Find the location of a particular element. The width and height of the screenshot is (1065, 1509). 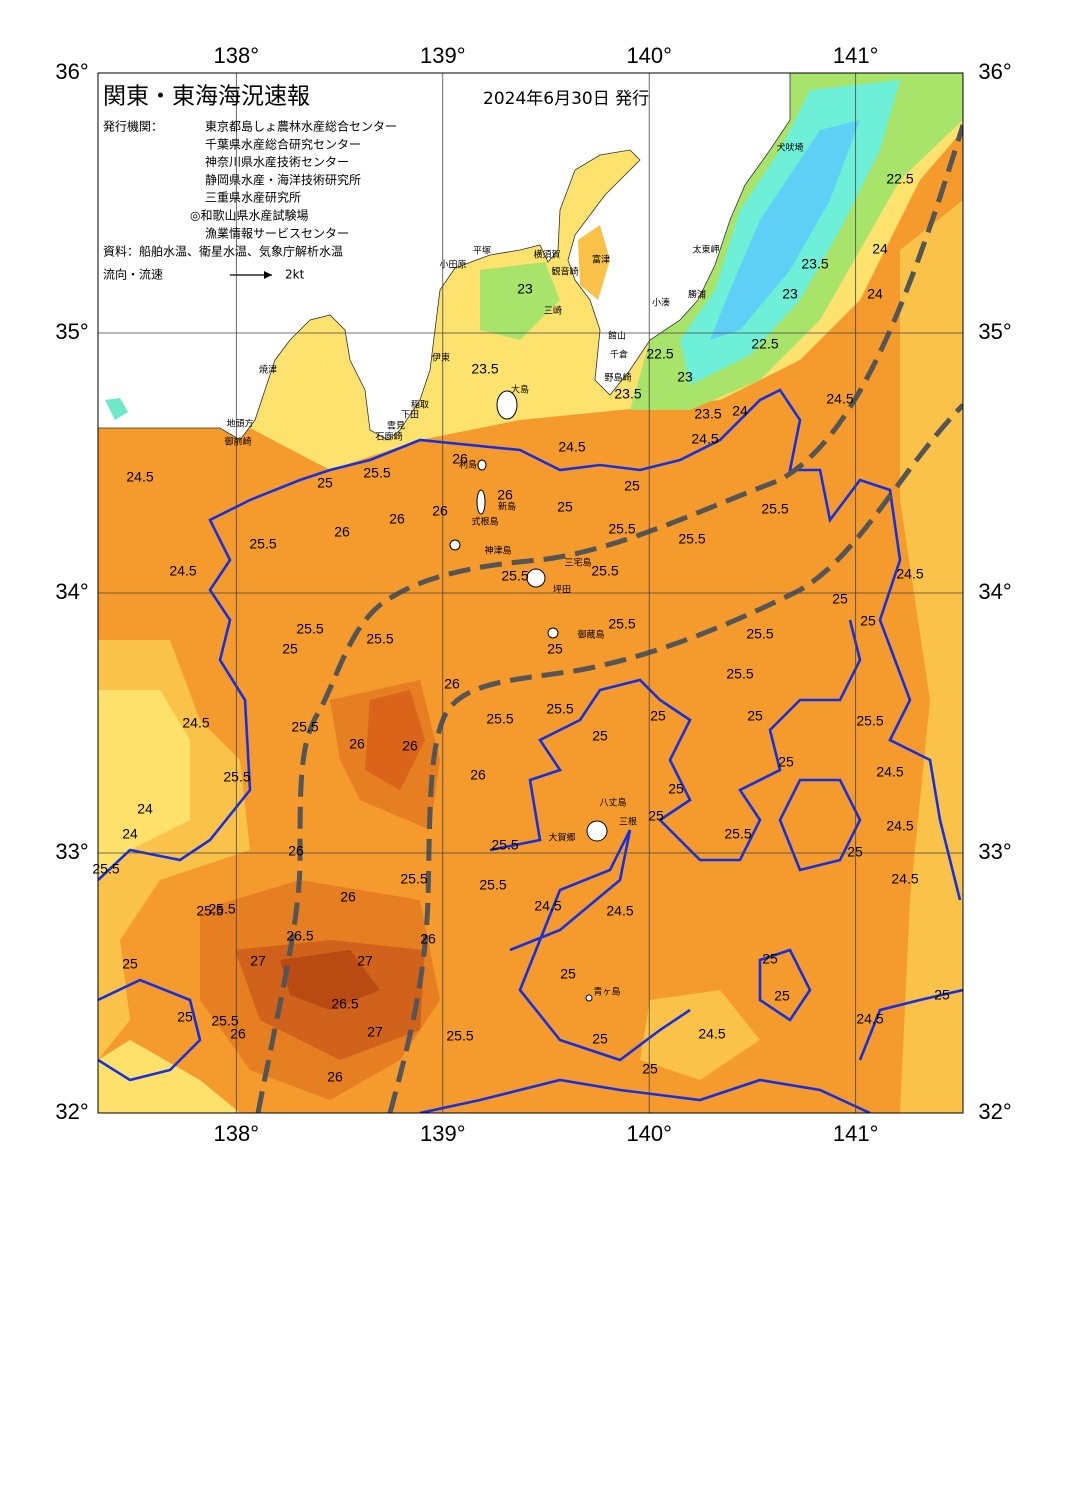

issuer: 神奈川県水産技術センター is located at coordinates (277, 161).